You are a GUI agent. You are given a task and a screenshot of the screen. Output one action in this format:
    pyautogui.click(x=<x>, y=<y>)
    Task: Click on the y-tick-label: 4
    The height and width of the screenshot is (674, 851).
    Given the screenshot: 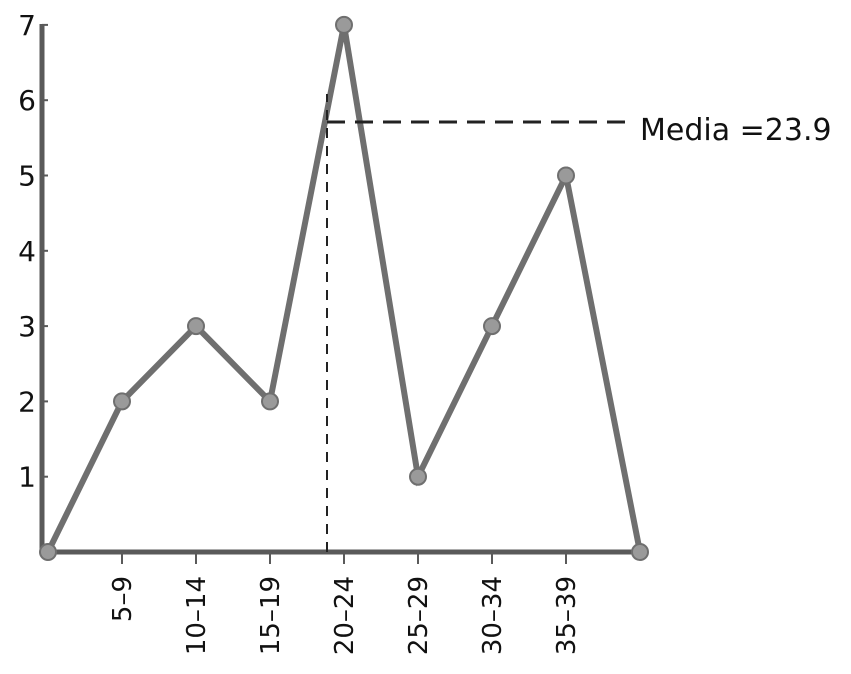 What is the action you would take?
    pyautogui.click(x=27, y=251)
    